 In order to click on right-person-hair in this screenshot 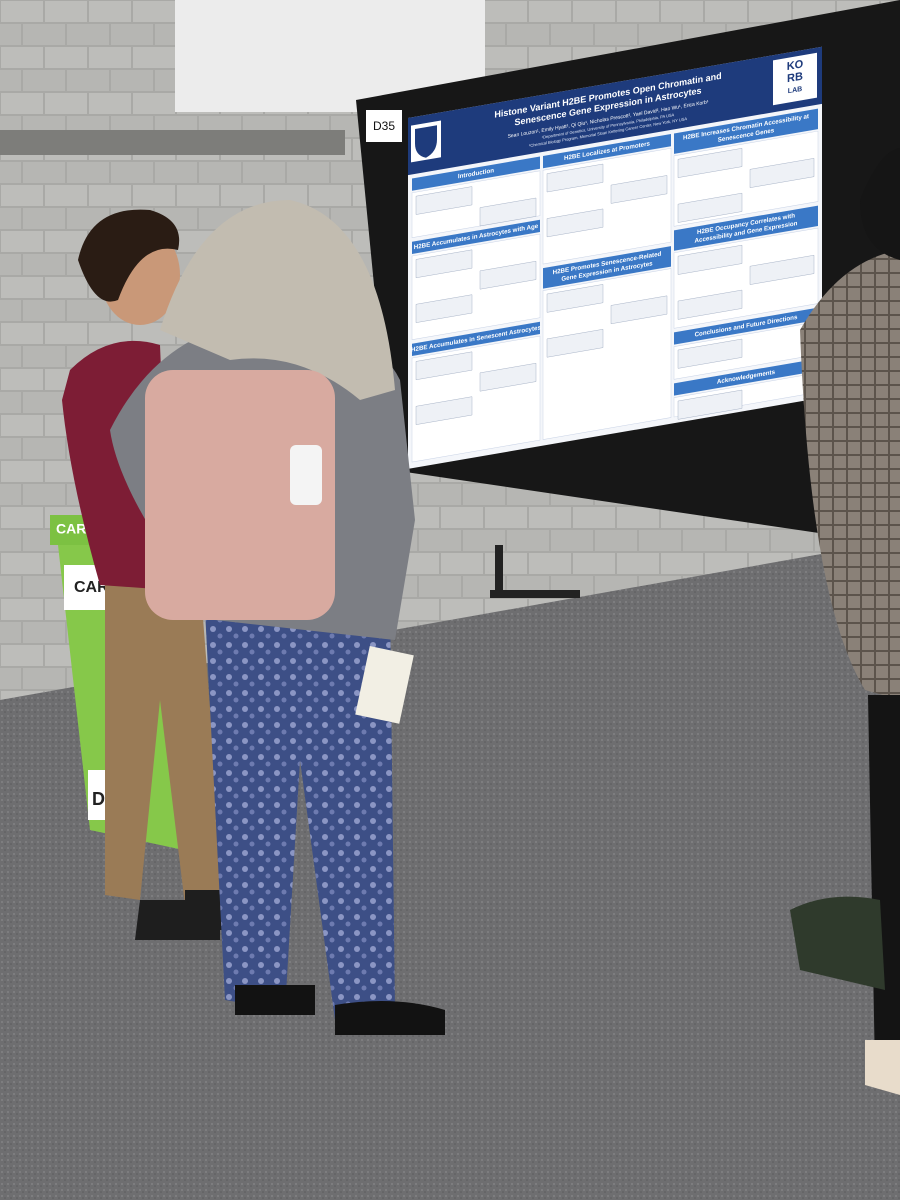, I will do `click(880, 204)`.